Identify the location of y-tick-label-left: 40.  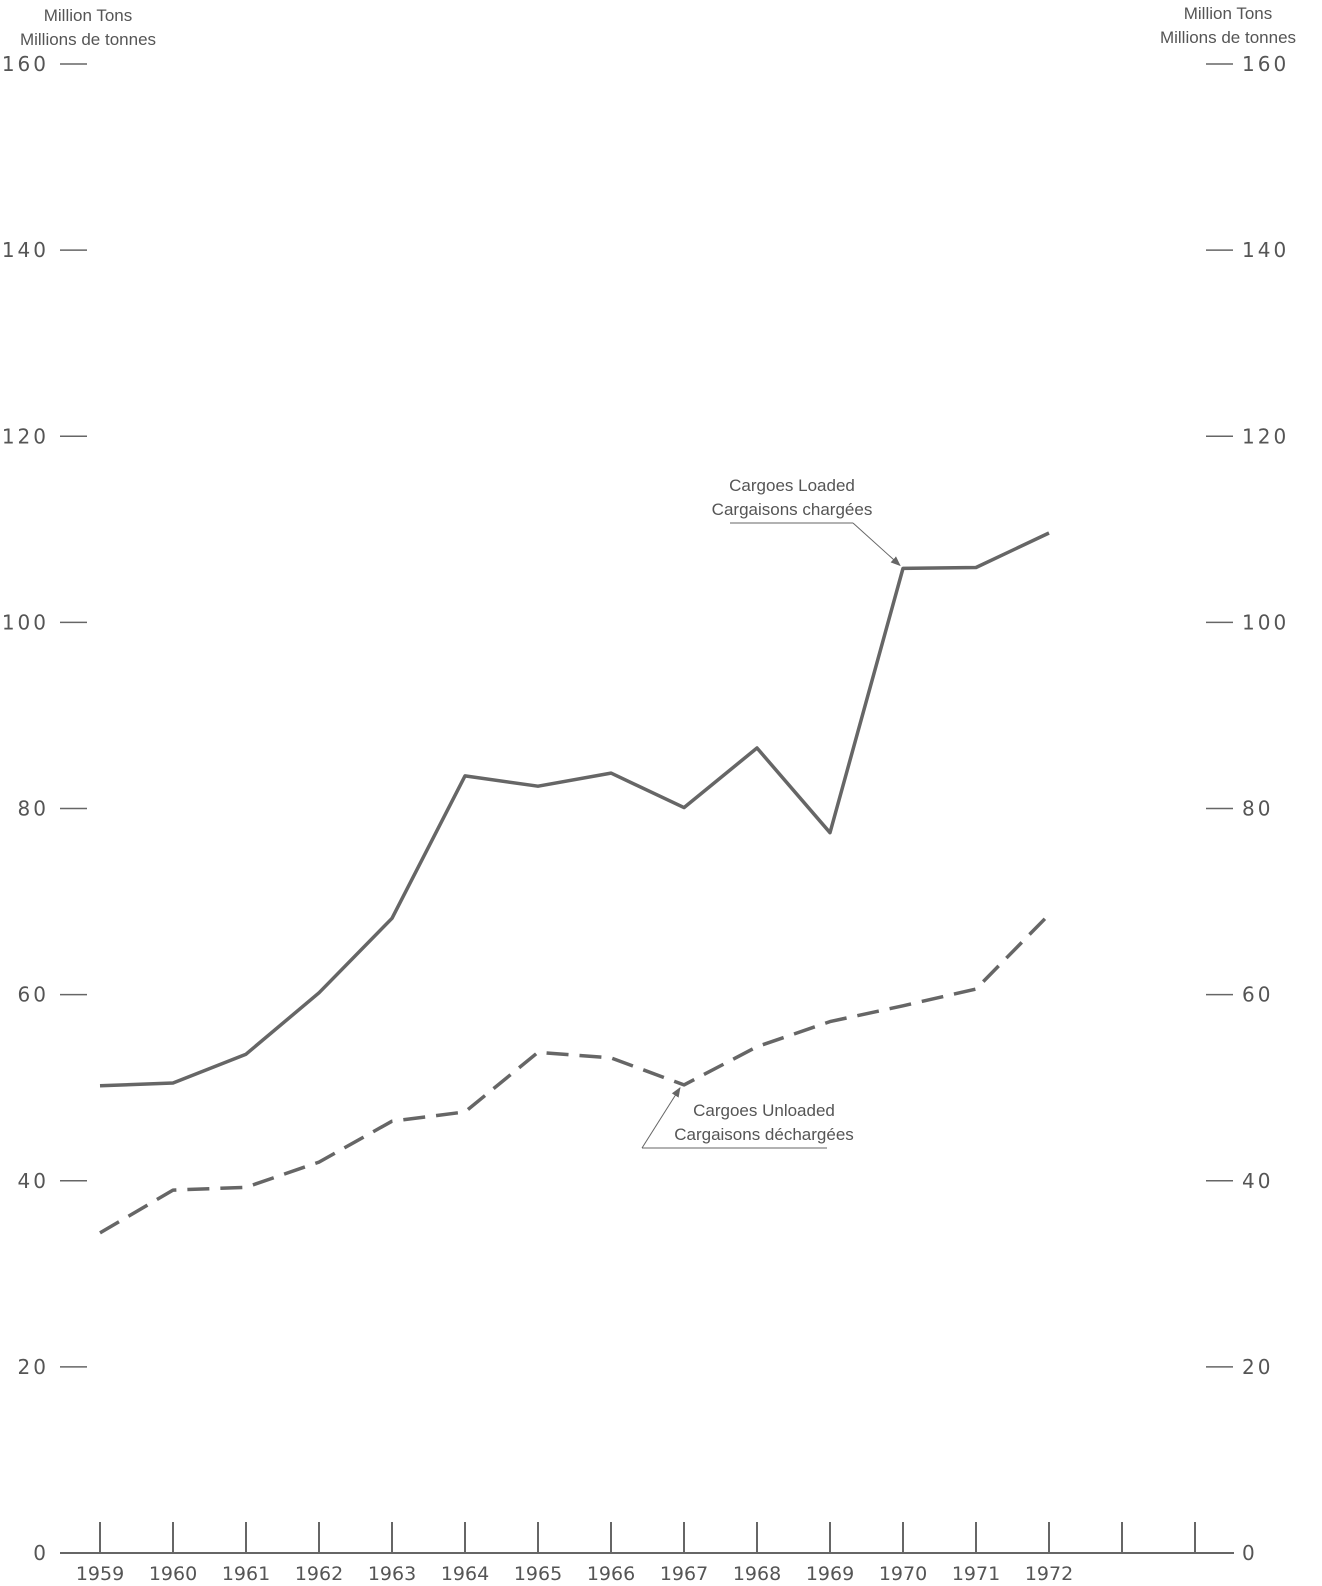
(33, 1181).